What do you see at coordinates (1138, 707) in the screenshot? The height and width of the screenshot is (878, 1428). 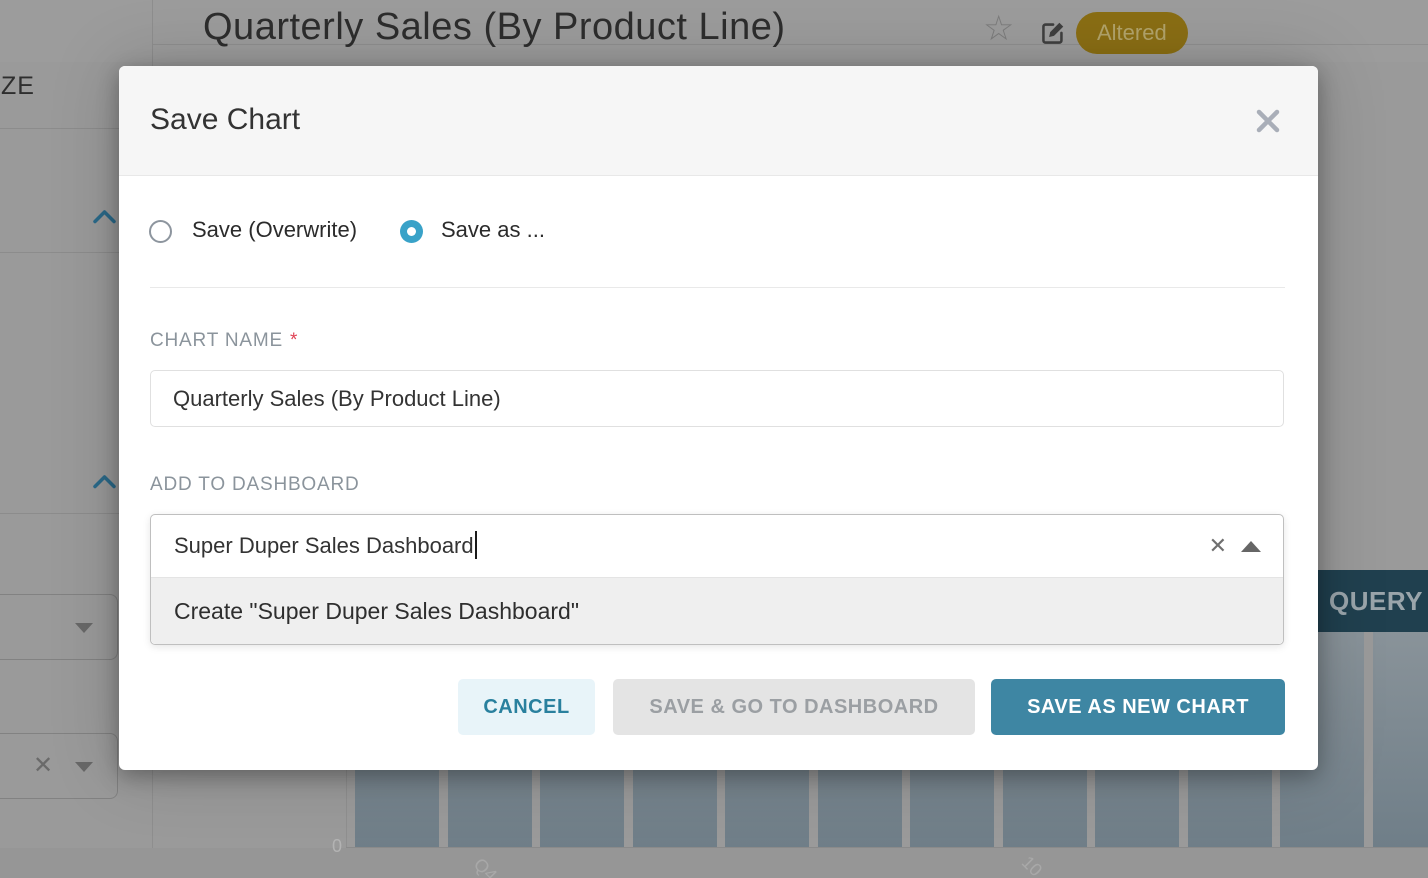 I see `save-as-new-chart-button: SAVE AS NEW CHART` at bounding box center [1138, 707].